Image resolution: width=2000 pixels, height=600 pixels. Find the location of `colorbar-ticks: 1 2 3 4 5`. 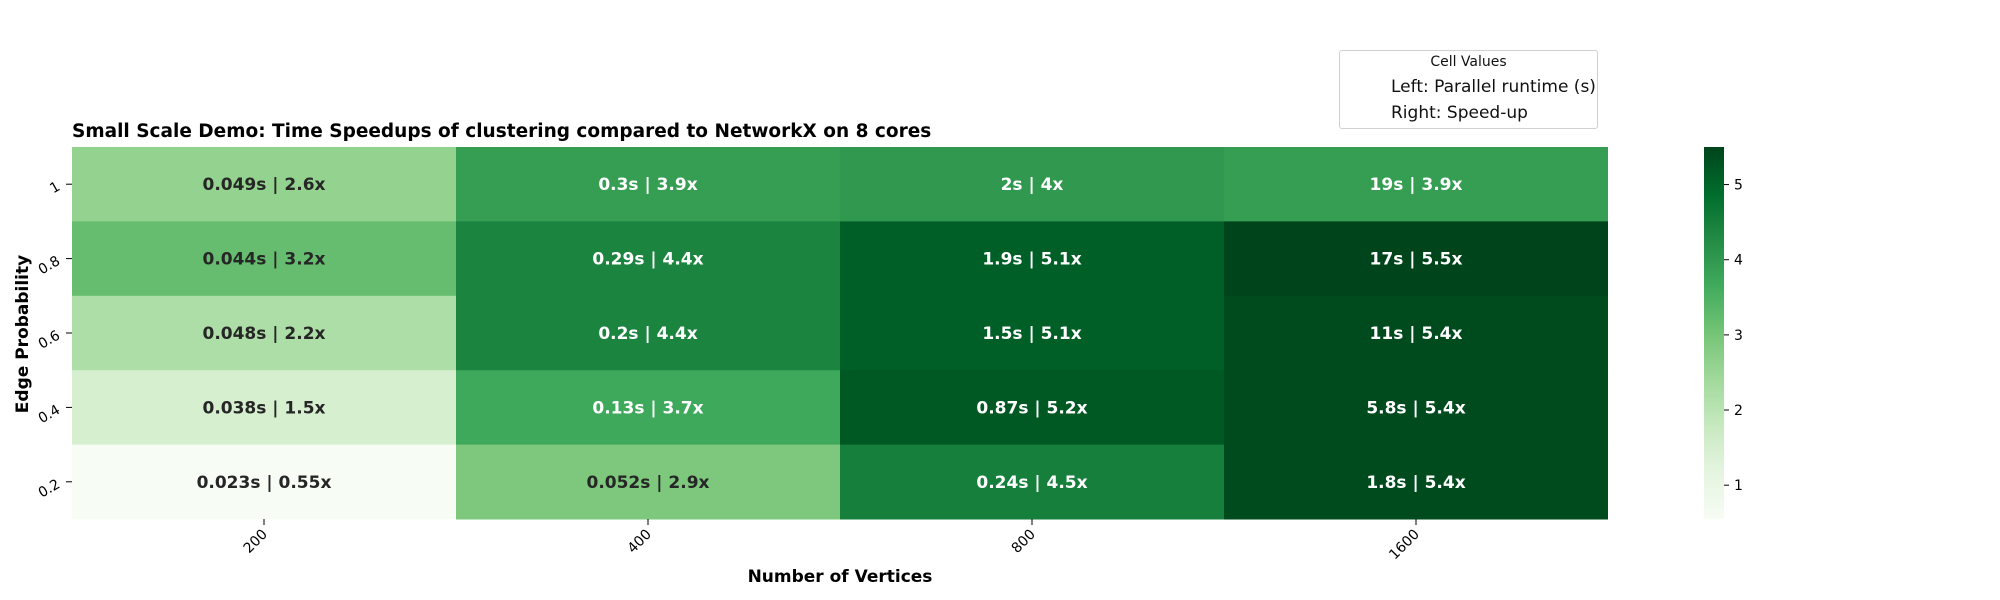

colorbar-ticks: 1 2 3 4 5 is located at coordinates (1733, 336).